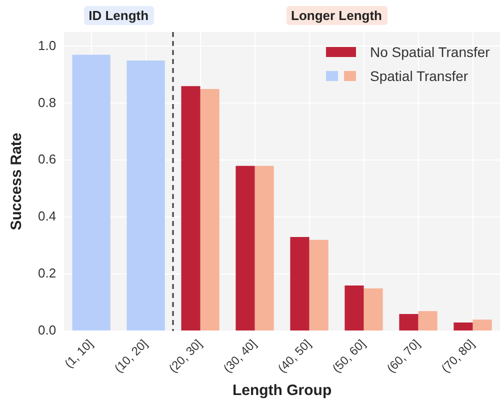  Describe the element at coordinates (240, 356) in the screenshot. I see `x-tick-label: (30, 40]` at that location.